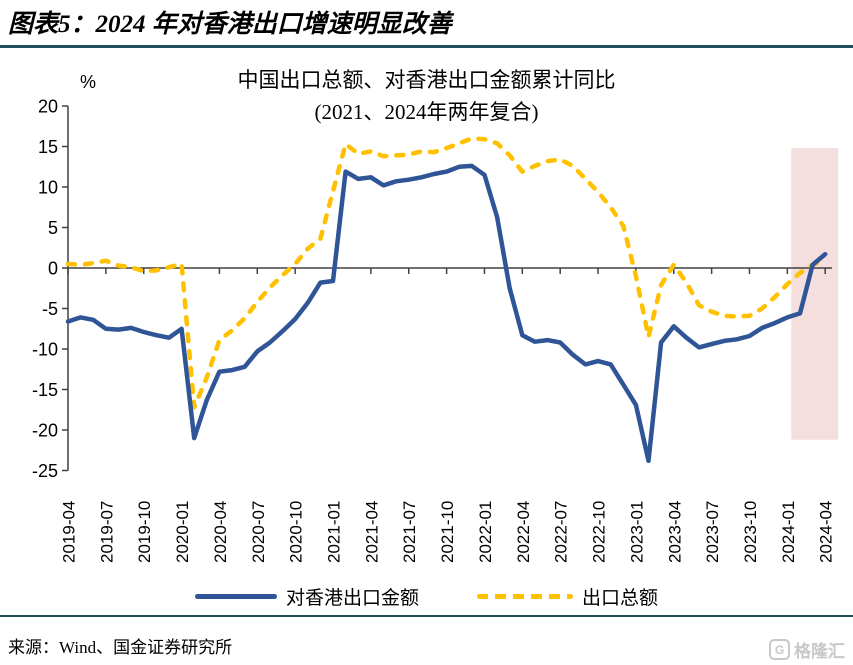 This screenshot has width=853, height=665. I want to click on x-axis-tick-label: 2023-10, so click(750, 532).